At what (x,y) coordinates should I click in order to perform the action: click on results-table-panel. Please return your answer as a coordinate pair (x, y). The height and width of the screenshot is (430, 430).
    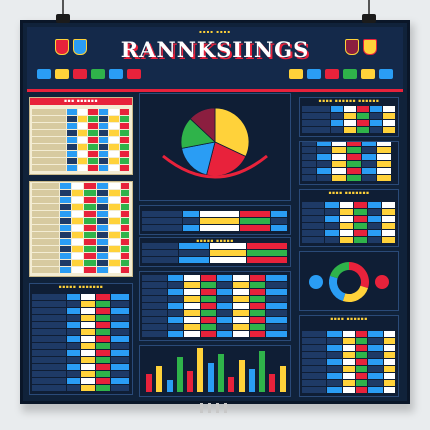
    Looking at the image, I should click on (215, 306).